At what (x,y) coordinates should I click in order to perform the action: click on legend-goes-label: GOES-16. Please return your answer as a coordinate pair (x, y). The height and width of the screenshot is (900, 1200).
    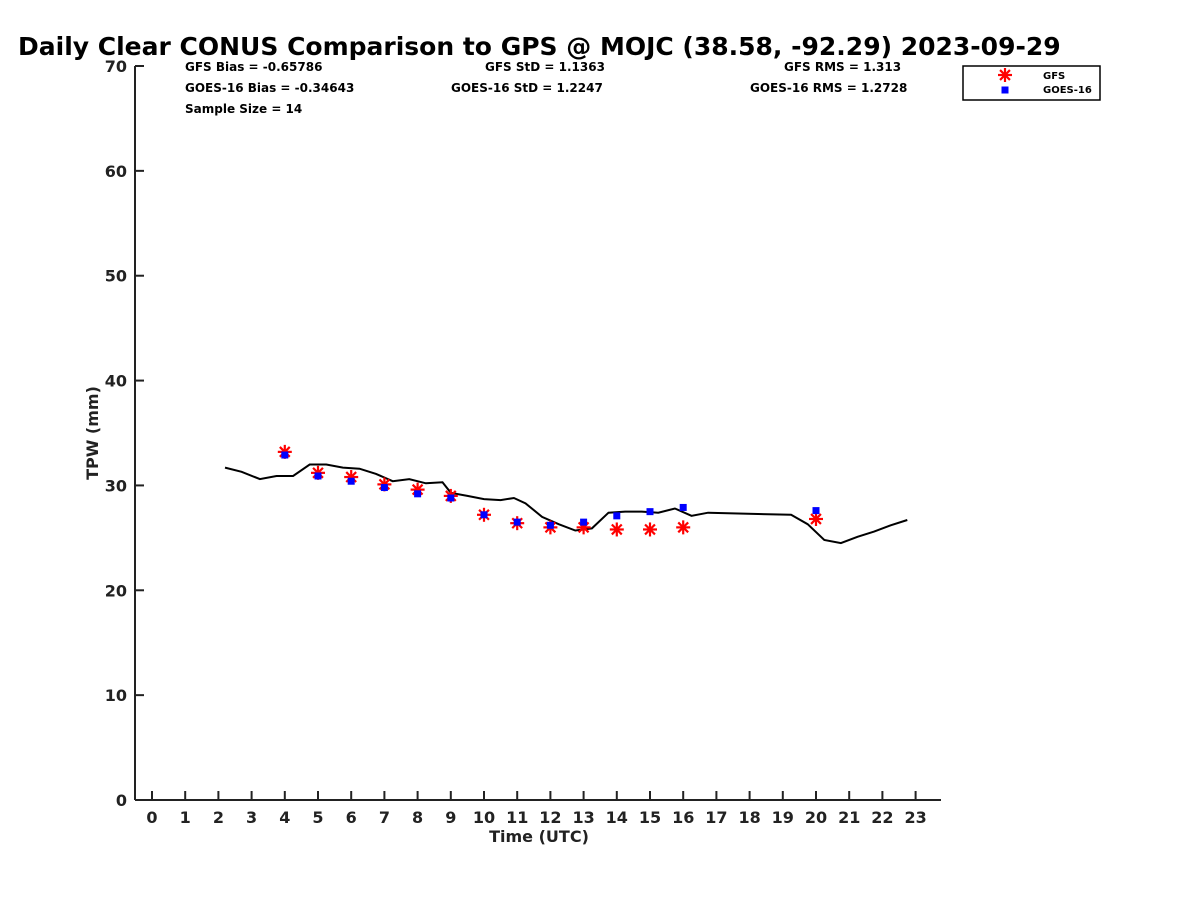
    Looking at the image, I should click on (1067, 90).